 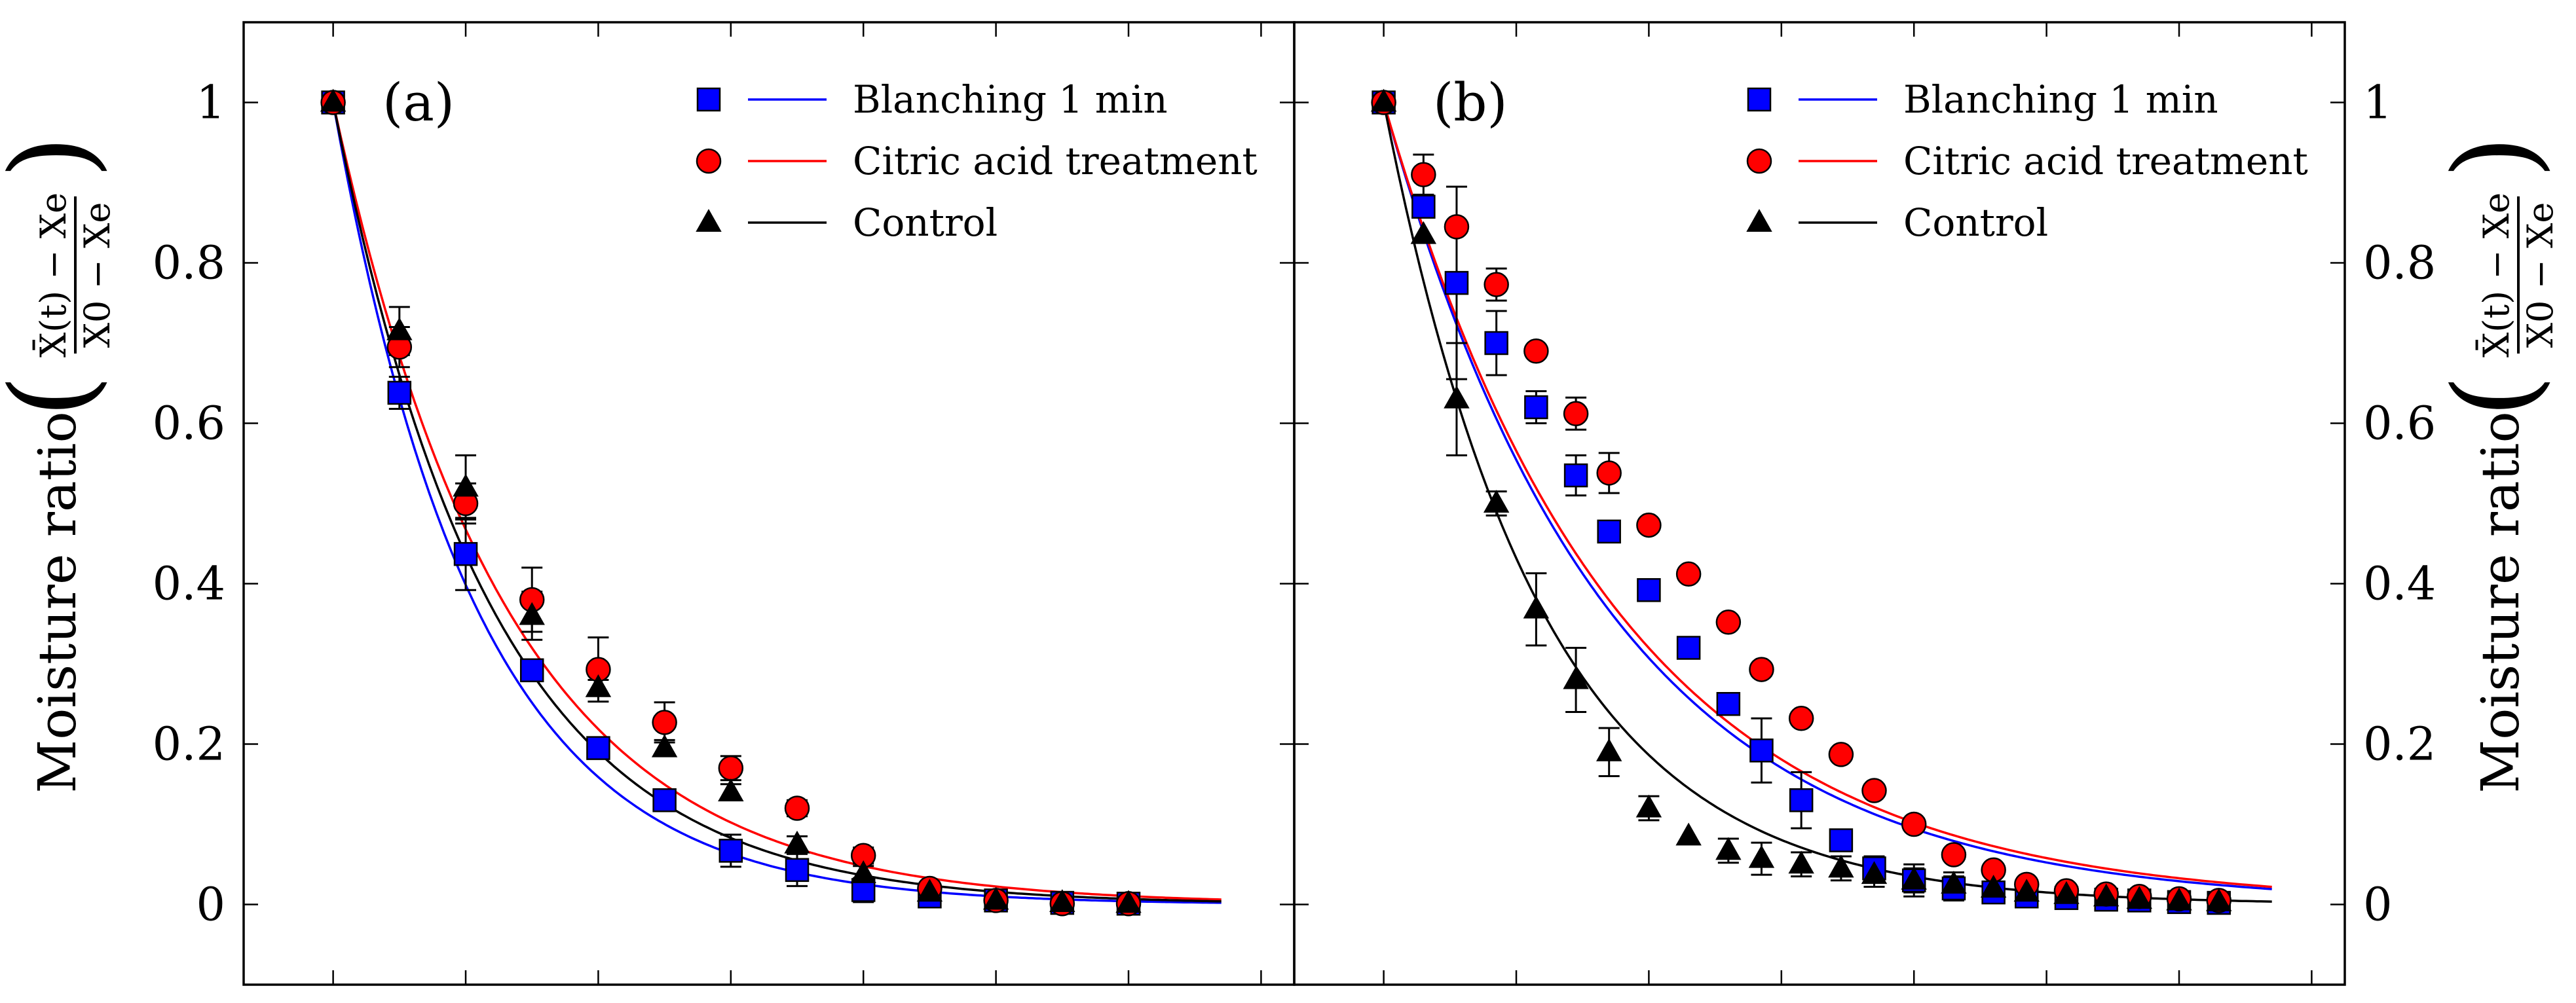 I want to click on y-tick-label-a-3: 0.6, so click(x=189, y=423).